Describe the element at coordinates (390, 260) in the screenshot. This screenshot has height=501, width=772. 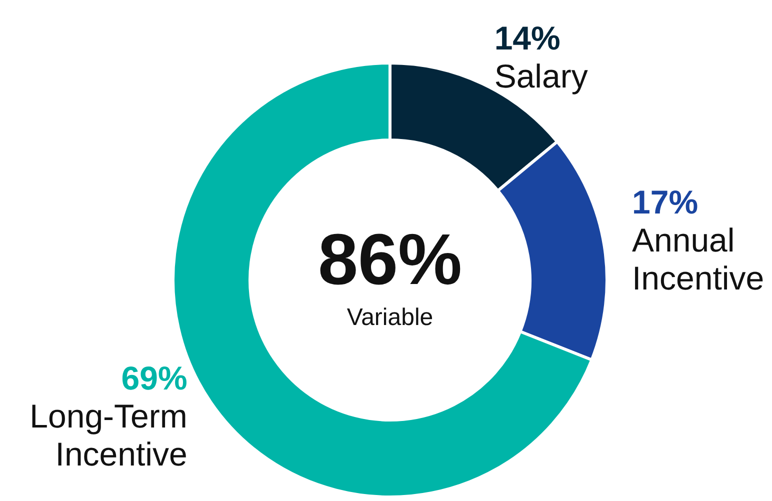
I see `text: 86%` at that location.